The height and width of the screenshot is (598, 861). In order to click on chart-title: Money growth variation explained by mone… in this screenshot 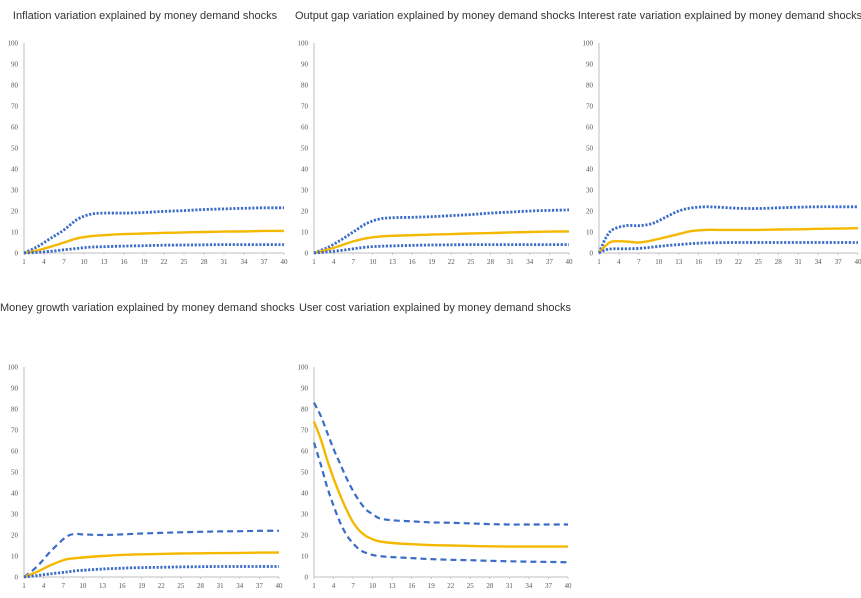, I will do `click(147, 308)`.